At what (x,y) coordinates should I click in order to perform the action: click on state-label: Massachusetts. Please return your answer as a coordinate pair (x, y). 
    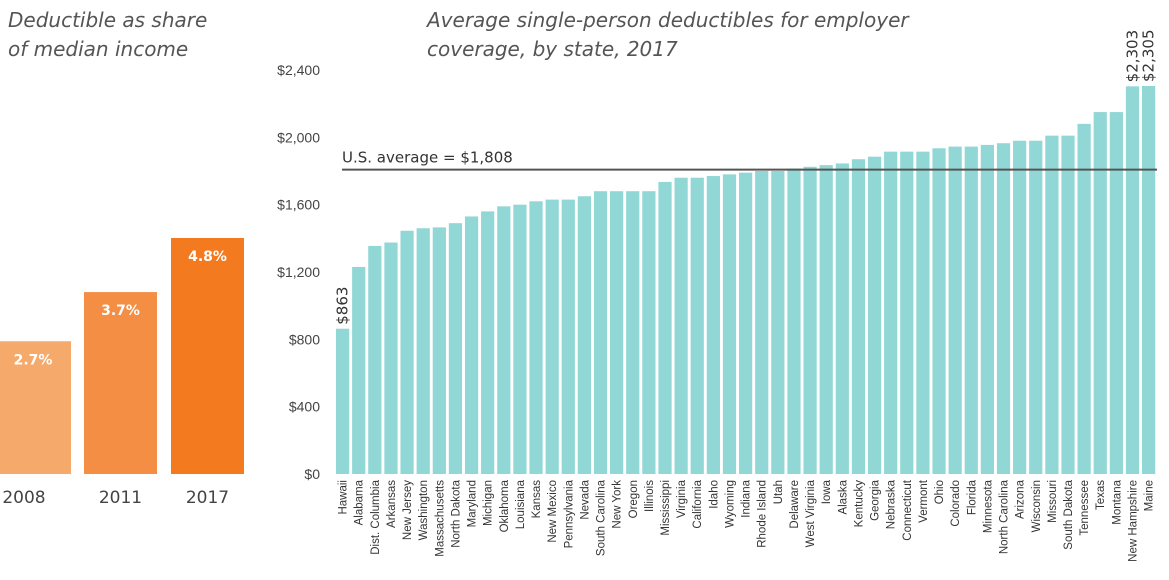
    Looking at the image, I should click on (440, 518).